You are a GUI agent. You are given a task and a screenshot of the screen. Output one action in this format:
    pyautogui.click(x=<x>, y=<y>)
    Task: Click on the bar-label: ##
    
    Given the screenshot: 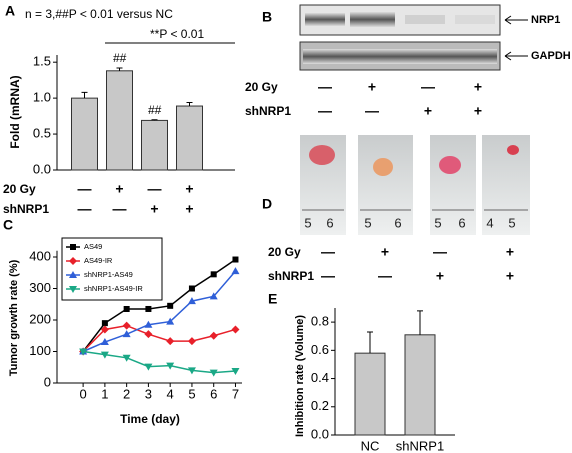 What is the action you would take?
    pyautogui.click(x=120, y=58)
    